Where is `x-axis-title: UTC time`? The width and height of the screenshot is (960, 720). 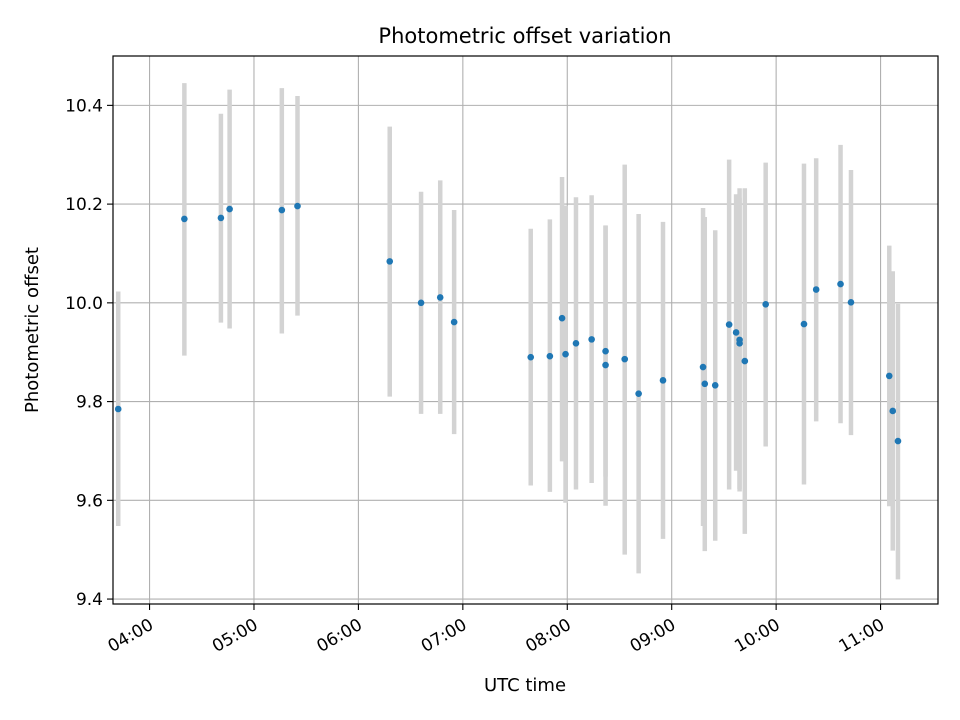 x-axis-title: UTC time is located at coordinates (525, 685).